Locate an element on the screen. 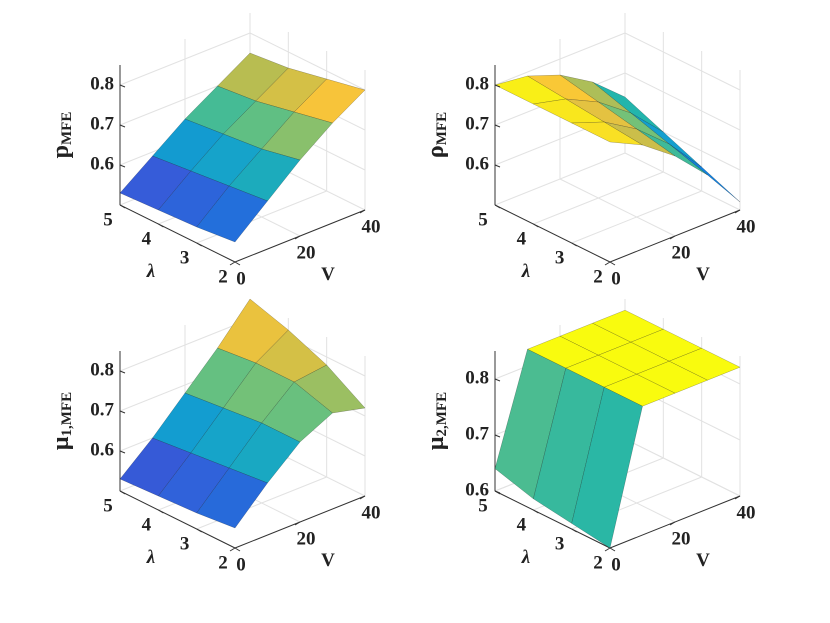 The height and width of the screenshot is (623, 830). z-axis-label: pMFE is located at coordinates (62, 135).